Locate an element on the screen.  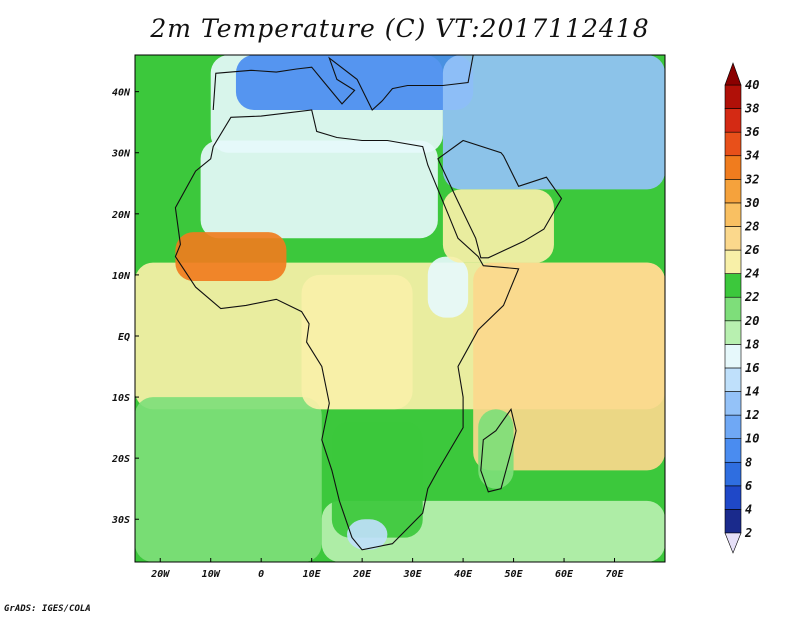
field-region-madagascar is located at coordinates (496, 449).